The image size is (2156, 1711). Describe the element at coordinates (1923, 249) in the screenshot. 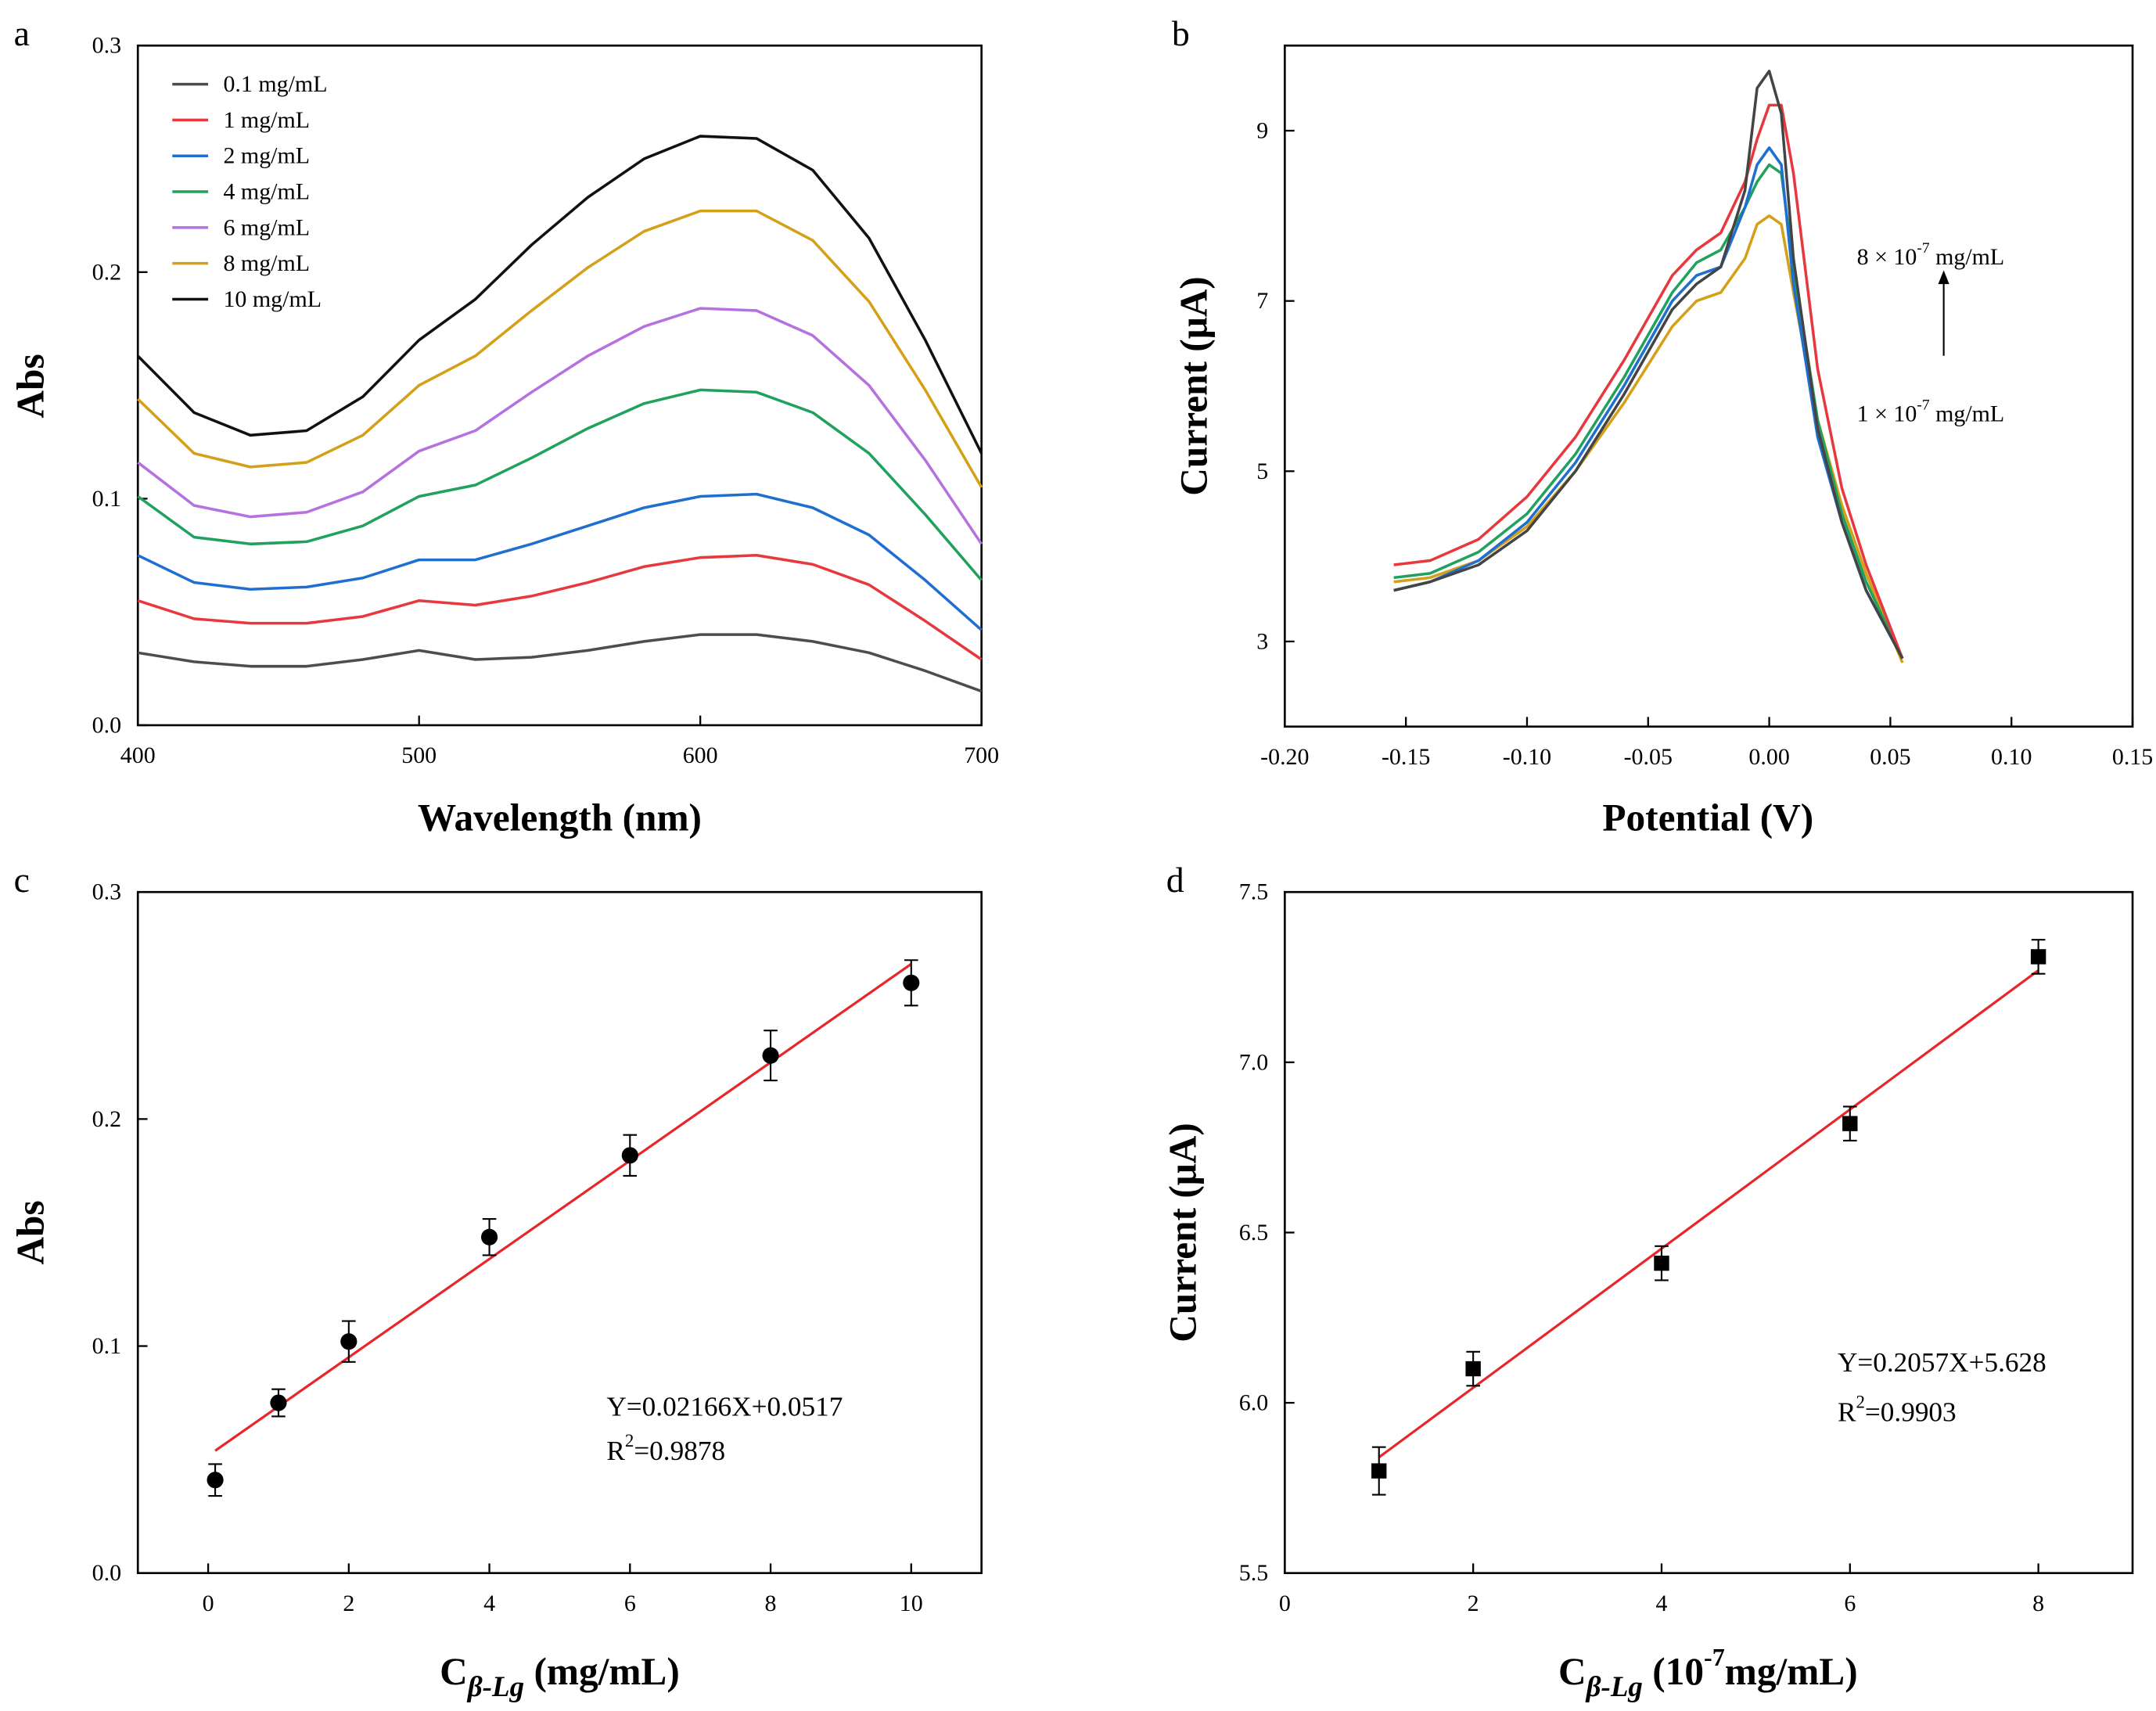

I see `text-part: -7` at that location.